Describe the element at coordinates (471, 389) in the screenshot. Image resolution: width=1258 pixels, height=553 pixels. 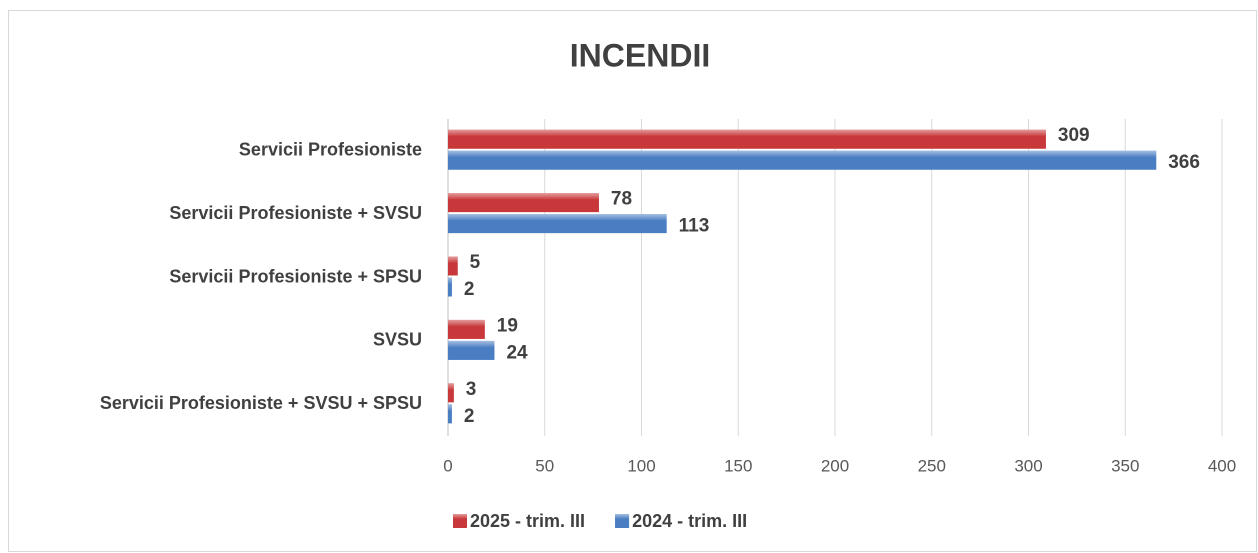
I see `data-label: 3` at that location.